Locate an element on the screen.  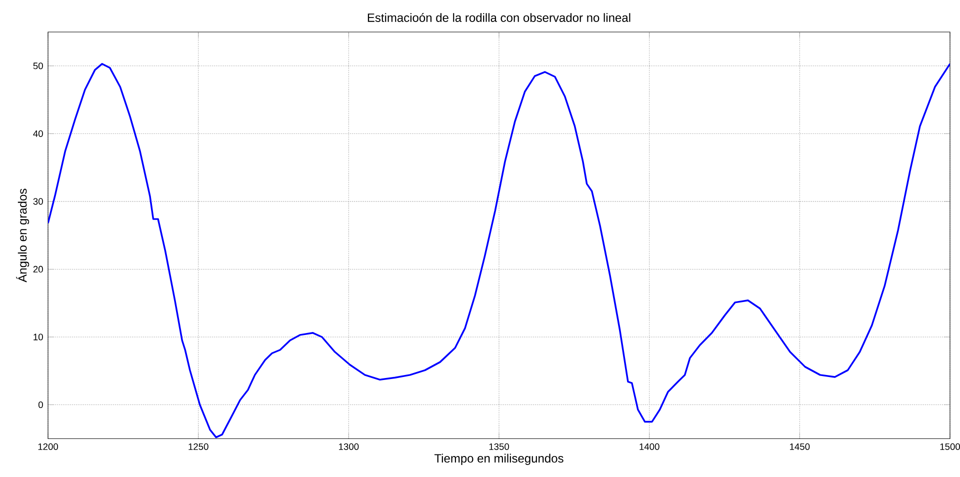
x-tick-label: 1250 is located at coordinates (198, 446).